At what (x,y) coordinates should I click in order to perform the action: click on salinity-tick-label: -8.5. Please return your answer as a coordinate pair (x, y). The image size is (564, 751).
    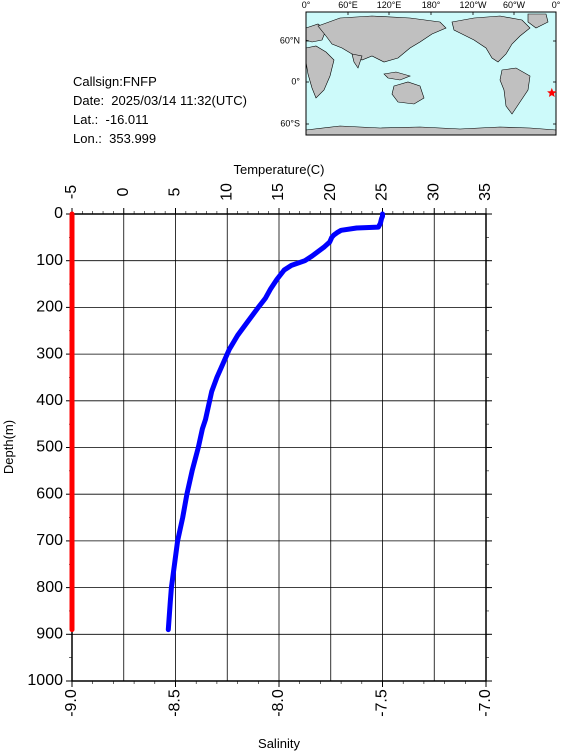
    Looking at the image, I should click on (175, 703).